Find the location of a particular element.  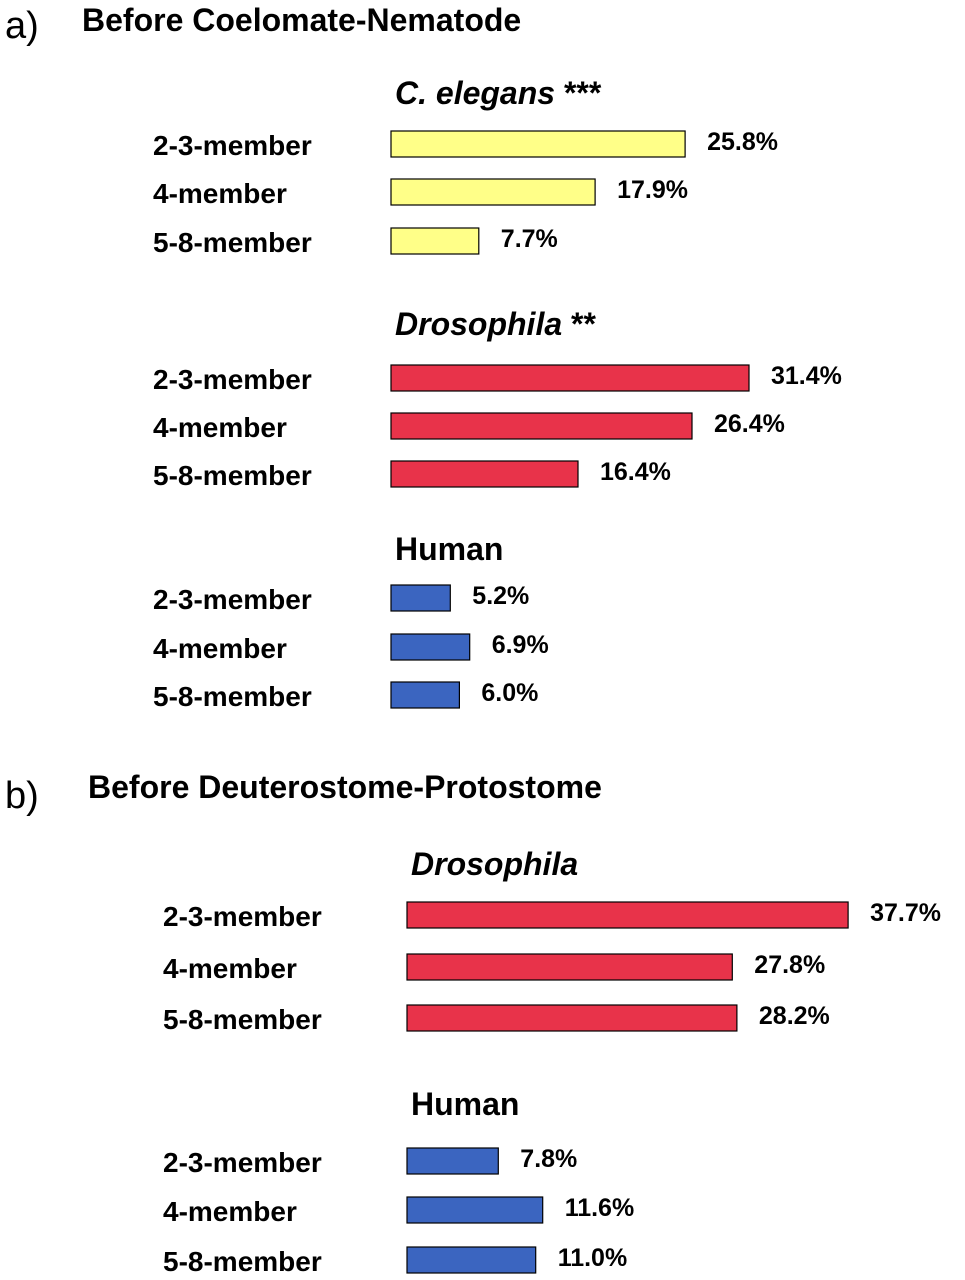

data-label: 27.8% is located at coordinates (789, 965).